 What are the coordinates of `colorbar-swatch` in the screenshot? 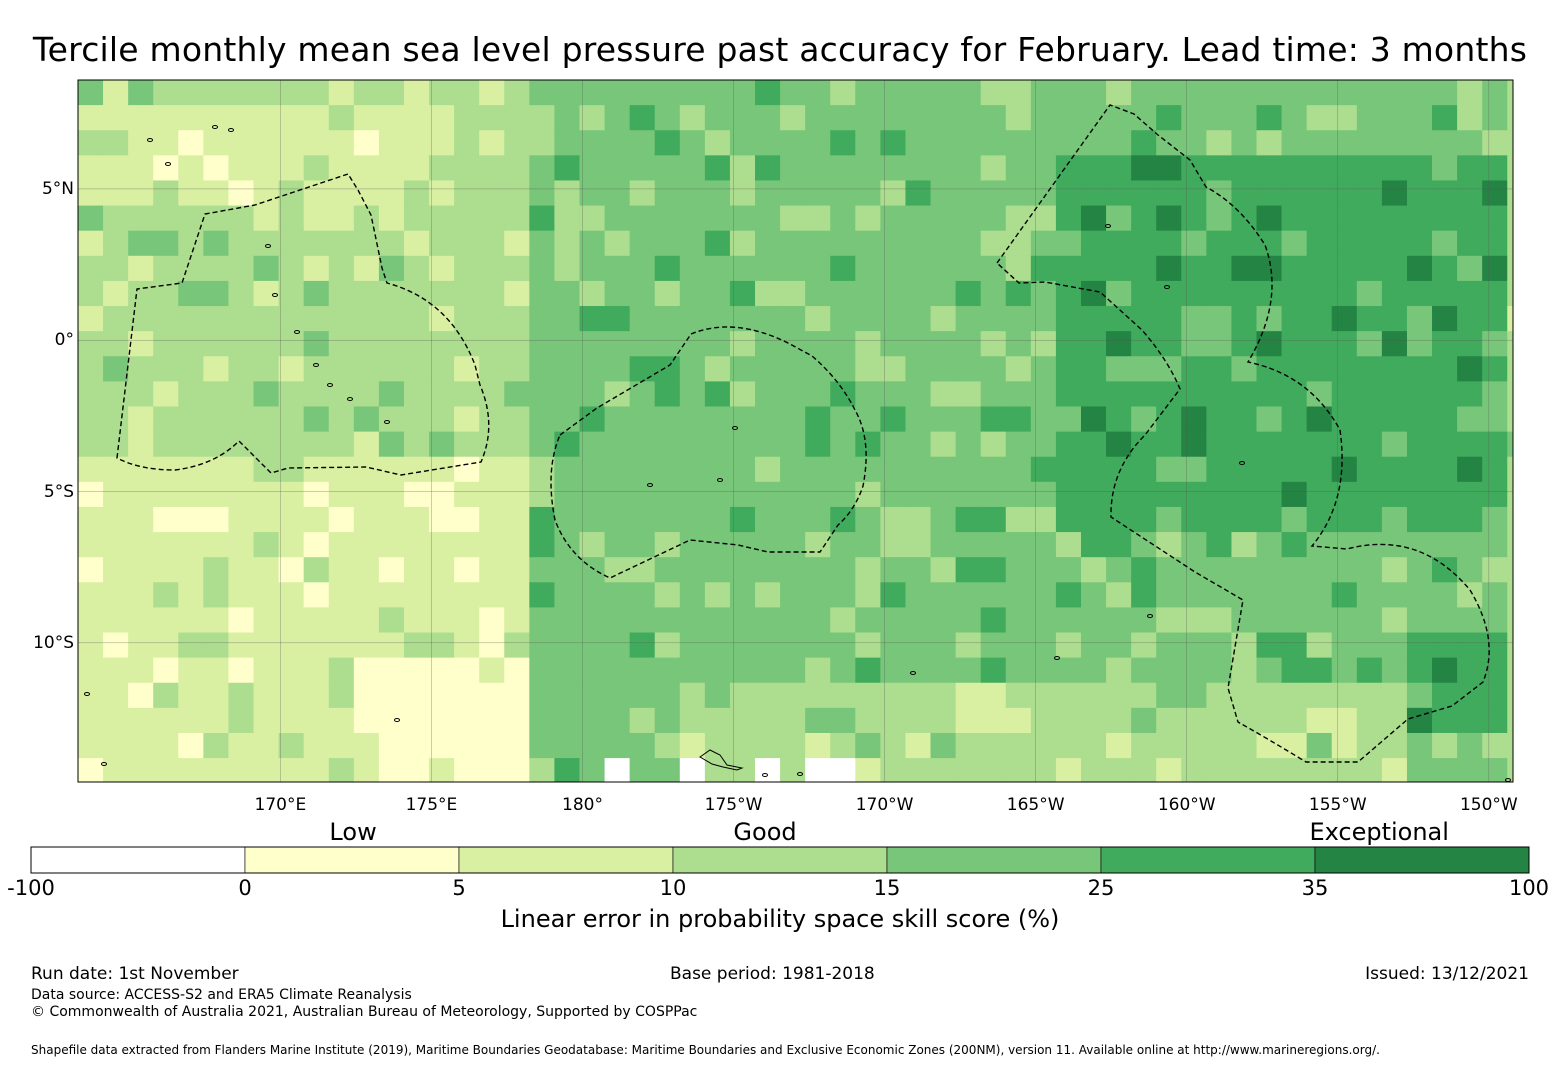 It's located at (1208, 860).